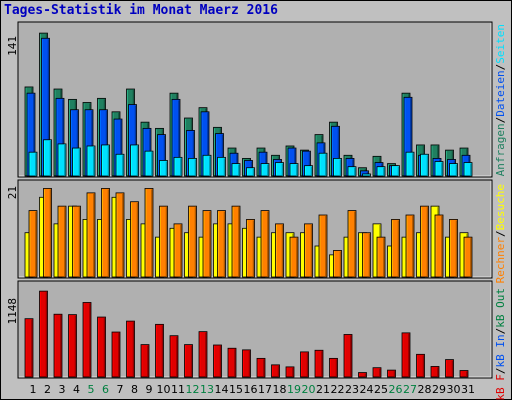  What do you see at coordinates (12, 46) in the screenshot?
I see `y-tick-top: 141` at bounding box center [12, 46].